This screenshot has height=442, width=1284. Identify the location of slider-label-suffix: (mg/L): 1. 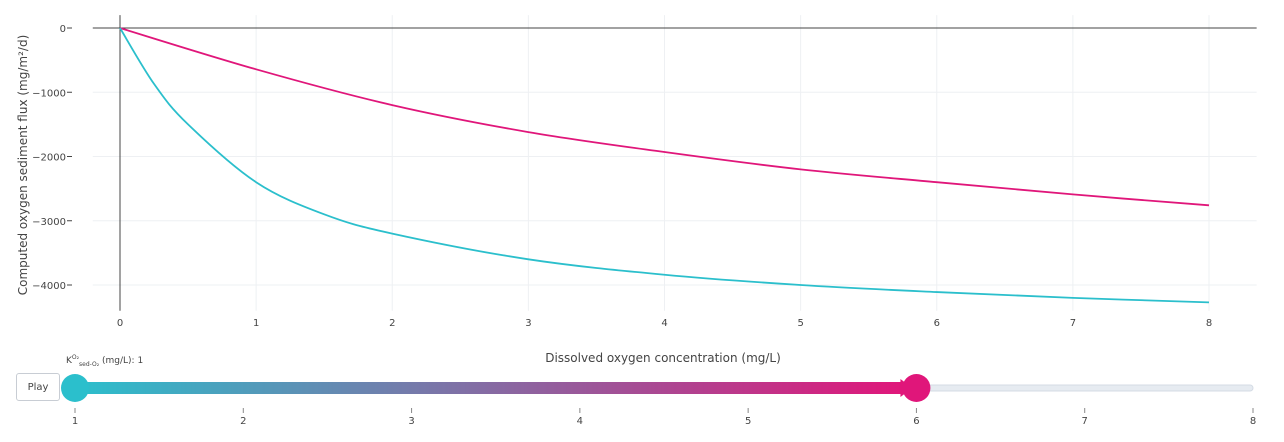
(121, 361).